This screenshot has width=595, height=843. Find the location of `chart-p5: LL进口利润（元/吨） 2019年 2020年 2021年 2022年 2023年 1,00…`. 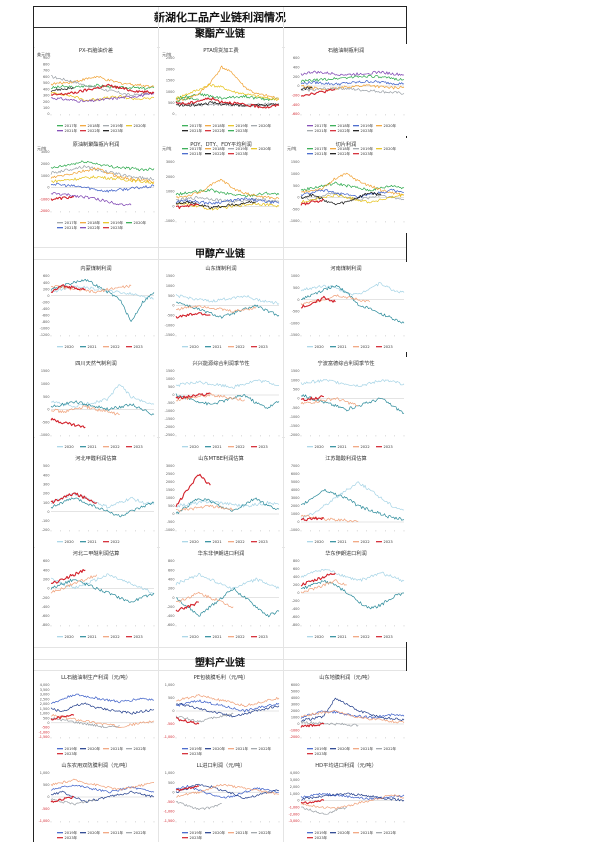

chart-p5: LL进口利润（元/吨） 2019年 2020年 2021年 2022年 2023年 1,00… is located at coordinates (221, 801).